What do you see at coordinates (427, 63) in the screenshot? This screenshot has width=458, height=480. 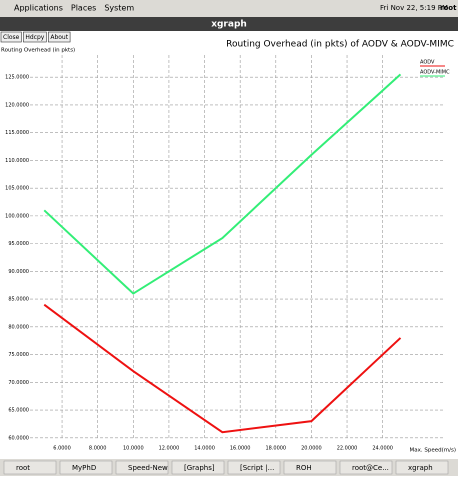 I see `legend-label: AODV` at bounding box center [427, 63].